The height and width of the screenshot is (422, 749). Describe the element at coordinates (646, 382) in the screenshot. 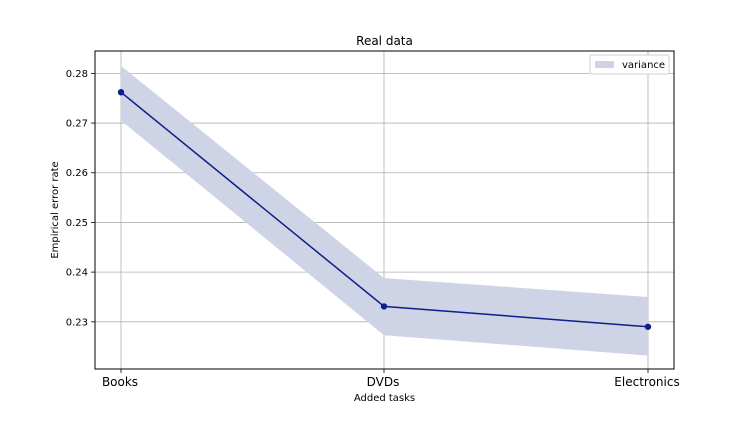

I see `x-tick-label: Electronics` at that location.